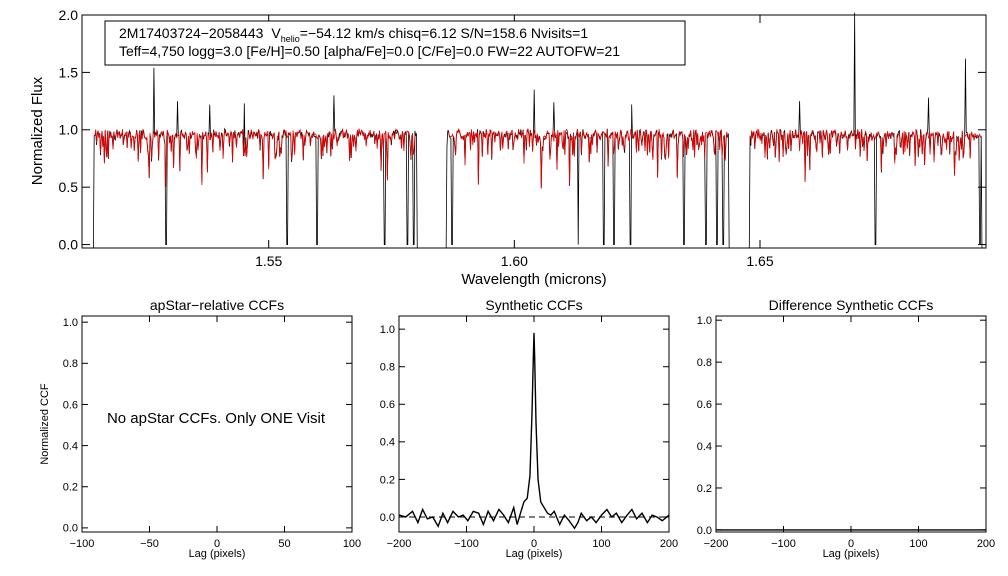 The width and height of the screenshot is (1008, 576). I want to click on apstar-ccf-xtick-label: −50, so click(149, 544).